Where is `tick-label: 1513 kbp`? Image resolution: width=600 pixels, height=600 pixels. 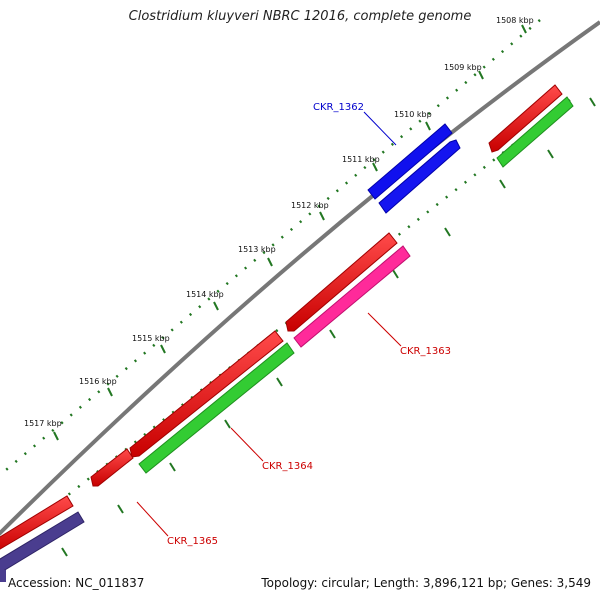 tick-label: 1513 kbp is located at coordinates (257, 249).